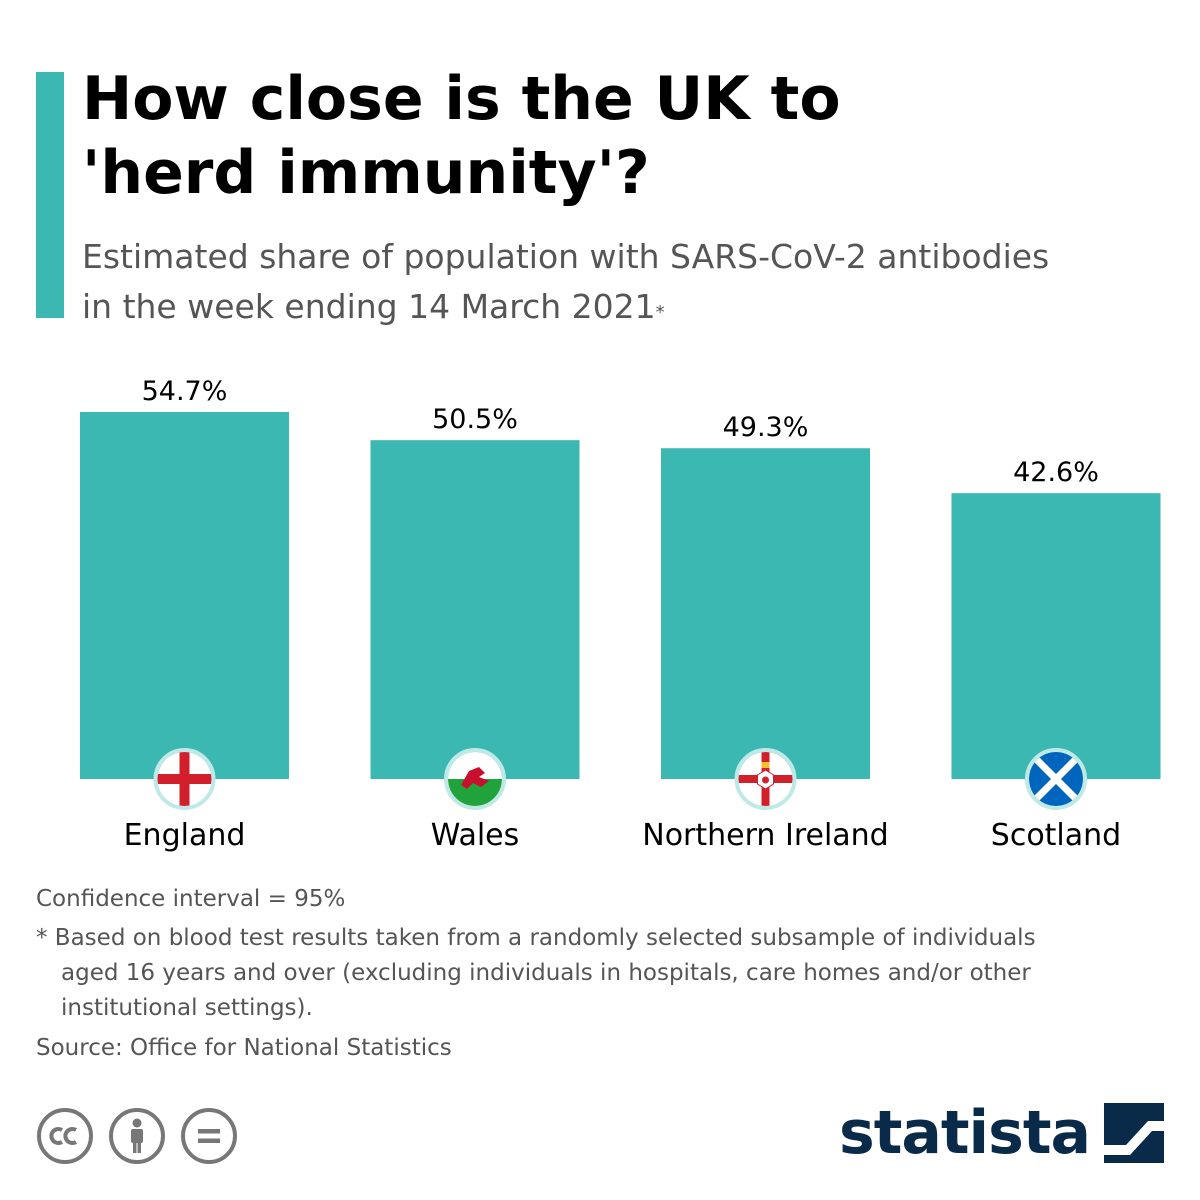 This screenshot has width=1200, height=1200. Describe the element at coordinates (184, 779) in the screenshot. I see `england-flag-icon` at that location.